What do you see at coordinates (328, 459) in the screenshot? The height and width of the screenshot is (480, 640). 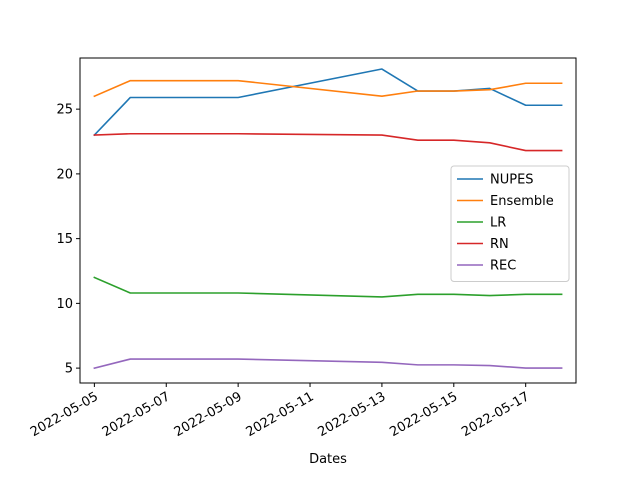 I see `x-axis-label: Dates` at bounding box center [328, 459].